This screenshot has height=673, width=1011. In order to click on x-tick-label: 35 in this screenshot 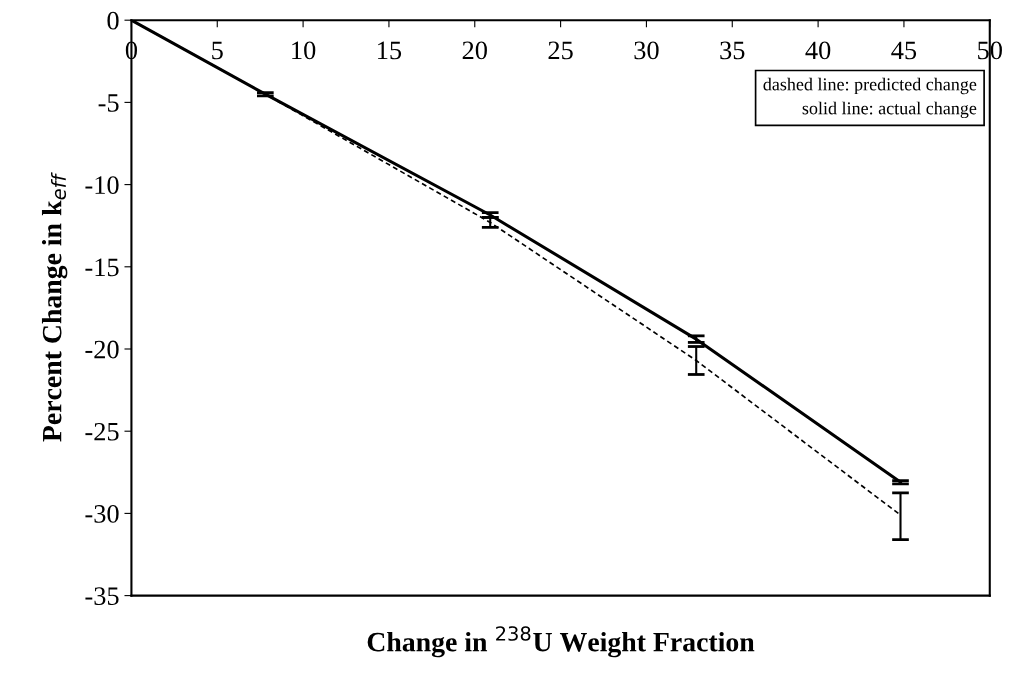, I will do `click(732, 50)`.